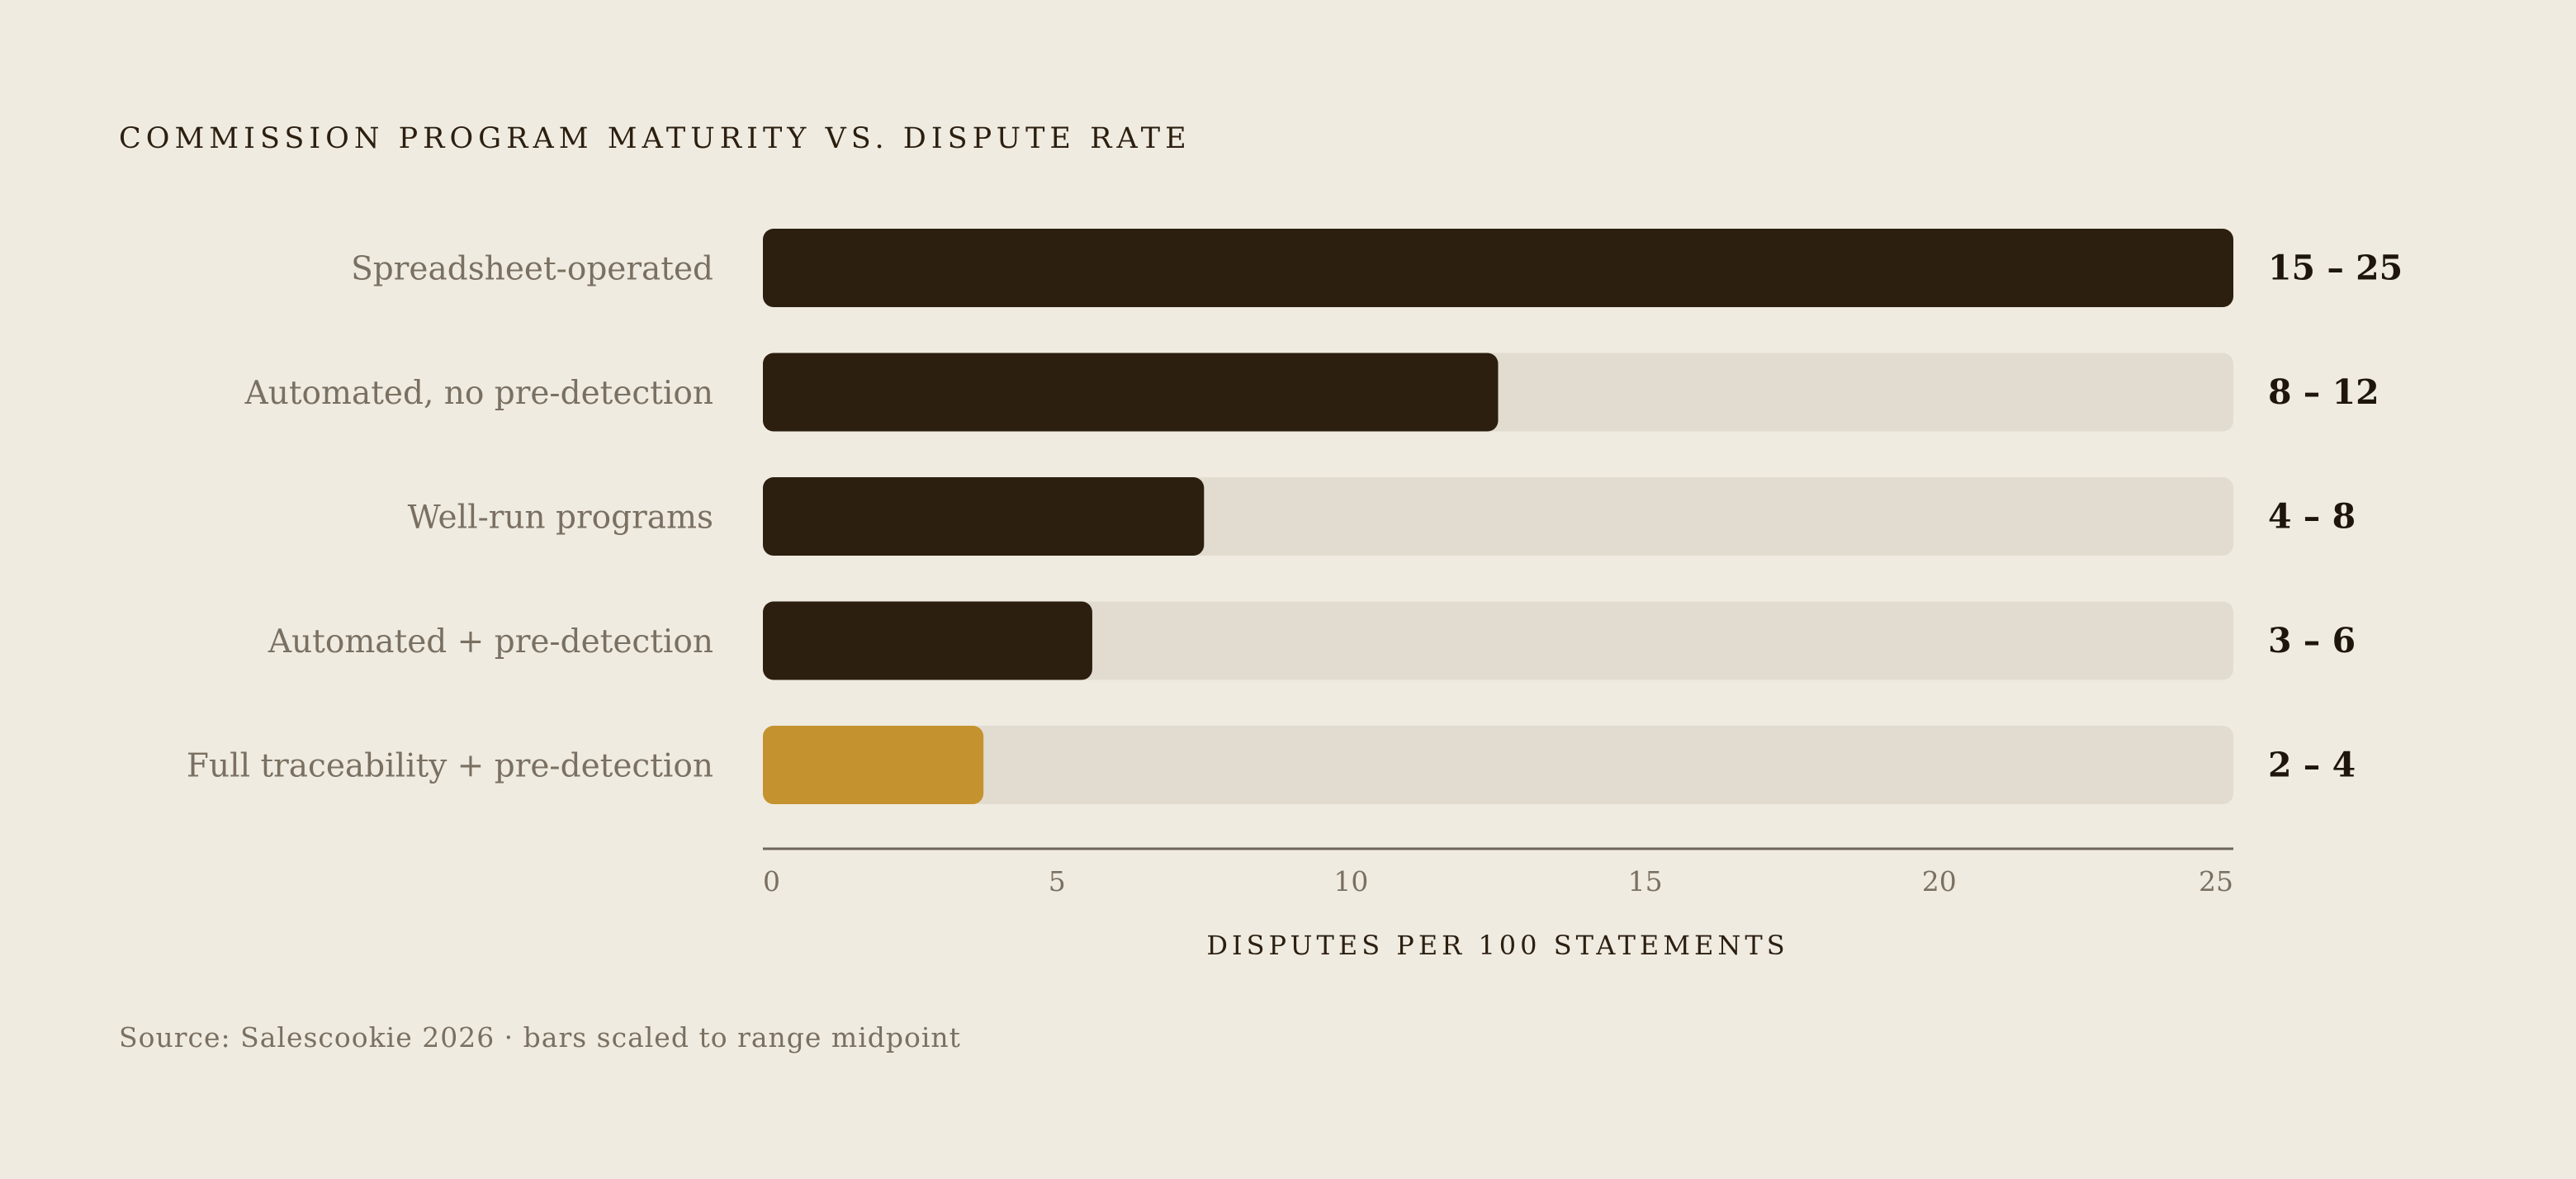  What do you see at coordinates (450, 766) in the screenshot?
I see `category-label: Full traceability + pre-detection` at bounding box center [450, 766].